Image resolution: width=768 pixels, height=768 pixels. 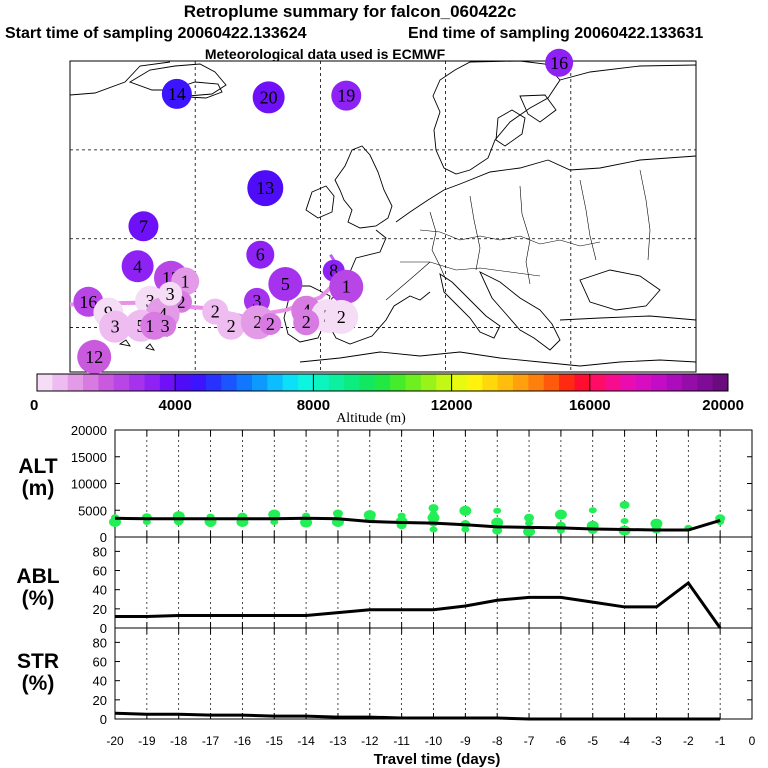 I want to click on cluster-label: 14, so click(x=177, y=94).